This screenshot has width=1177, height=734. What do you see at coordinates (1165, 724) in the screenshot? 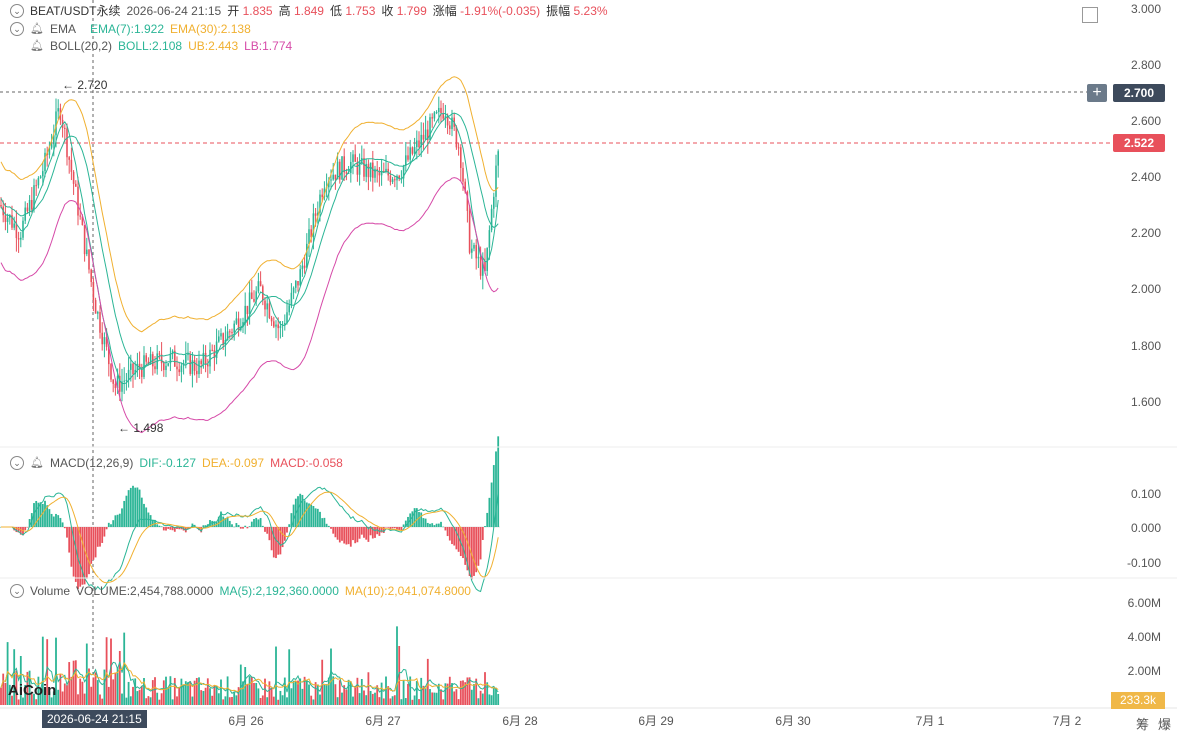
I see `liquidation-button: 爆` at bounding box center [1165, 724].